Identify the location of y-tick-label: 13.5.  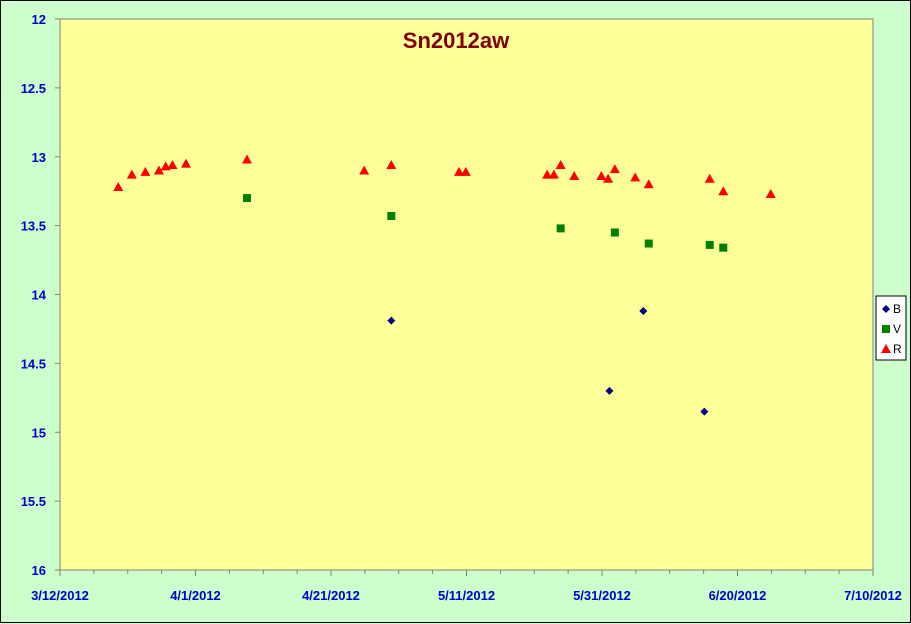
(33, 226).